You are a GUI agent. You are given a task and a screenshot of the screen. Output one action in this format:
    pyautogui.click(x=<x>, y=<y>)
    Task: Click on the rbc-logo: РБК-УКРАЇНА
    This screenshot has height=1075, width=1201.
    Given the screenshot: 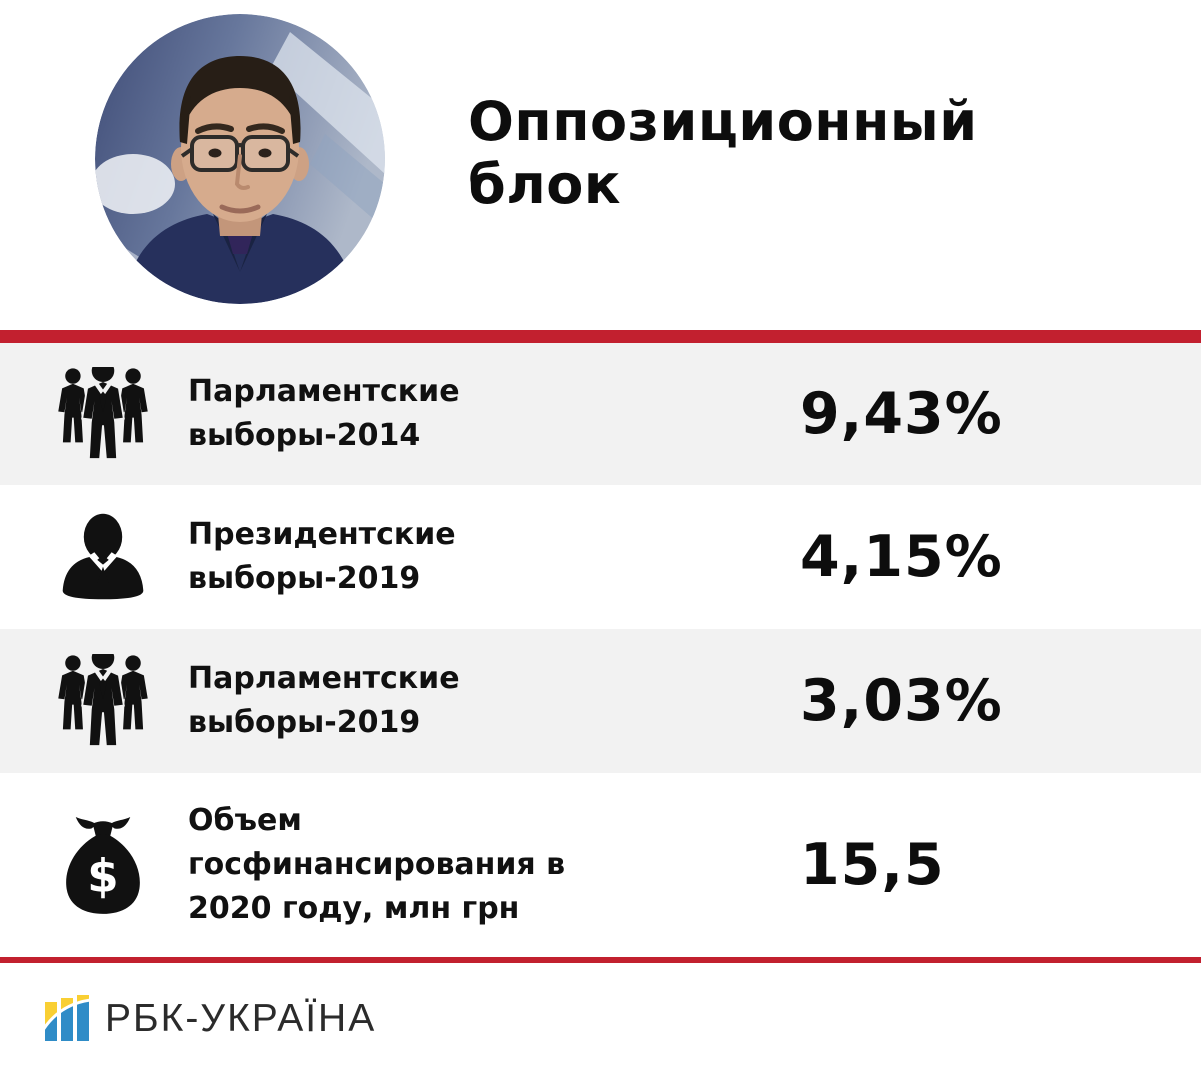 What is the action you would take?
    pyautogui.click(x=210, y=1018)
    